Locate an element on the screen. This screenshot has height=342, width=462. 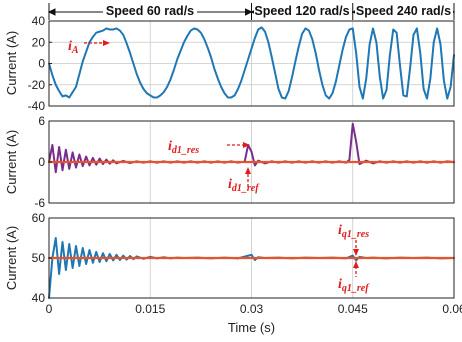
y-tick-label: -20 is located at coordinates (37, 85).